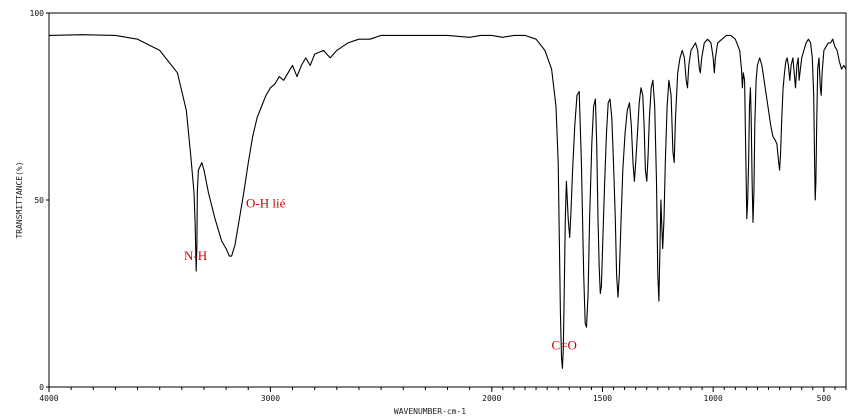 Image resolution: width=853 pixels, height=418 pixels. What do you see at coordinates (195, 255) in the screenshot?
I see `peak-annotation: N-H` at bounding box center [195, 255].